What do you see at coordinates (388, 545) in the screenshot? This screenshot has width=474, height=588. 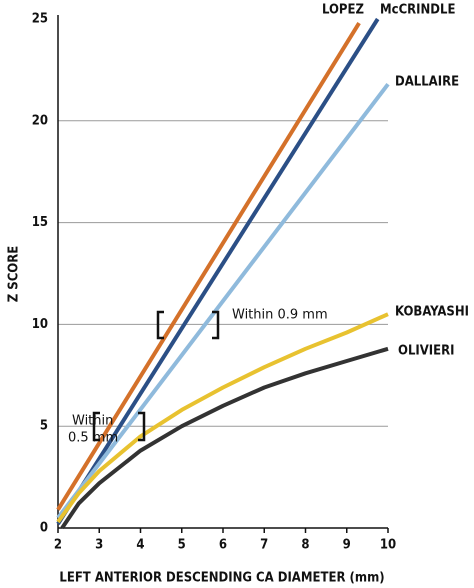 I see `x-tick-label: 10` at bounding box center [388, 545].